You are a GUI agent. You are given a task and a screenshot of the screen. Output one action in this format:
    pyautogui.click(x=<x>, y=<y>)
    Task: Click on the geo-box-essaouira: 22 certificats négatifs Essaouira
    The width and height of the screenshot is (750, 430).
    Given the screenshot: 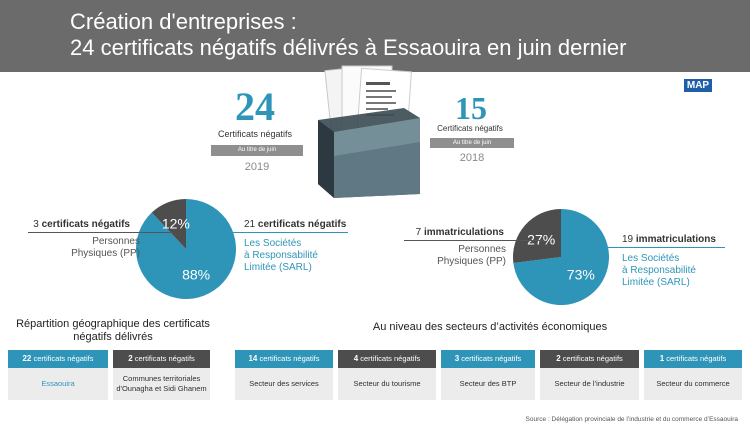 What is the action you would take?
    pyautogui.click(x=58, y=375)
    